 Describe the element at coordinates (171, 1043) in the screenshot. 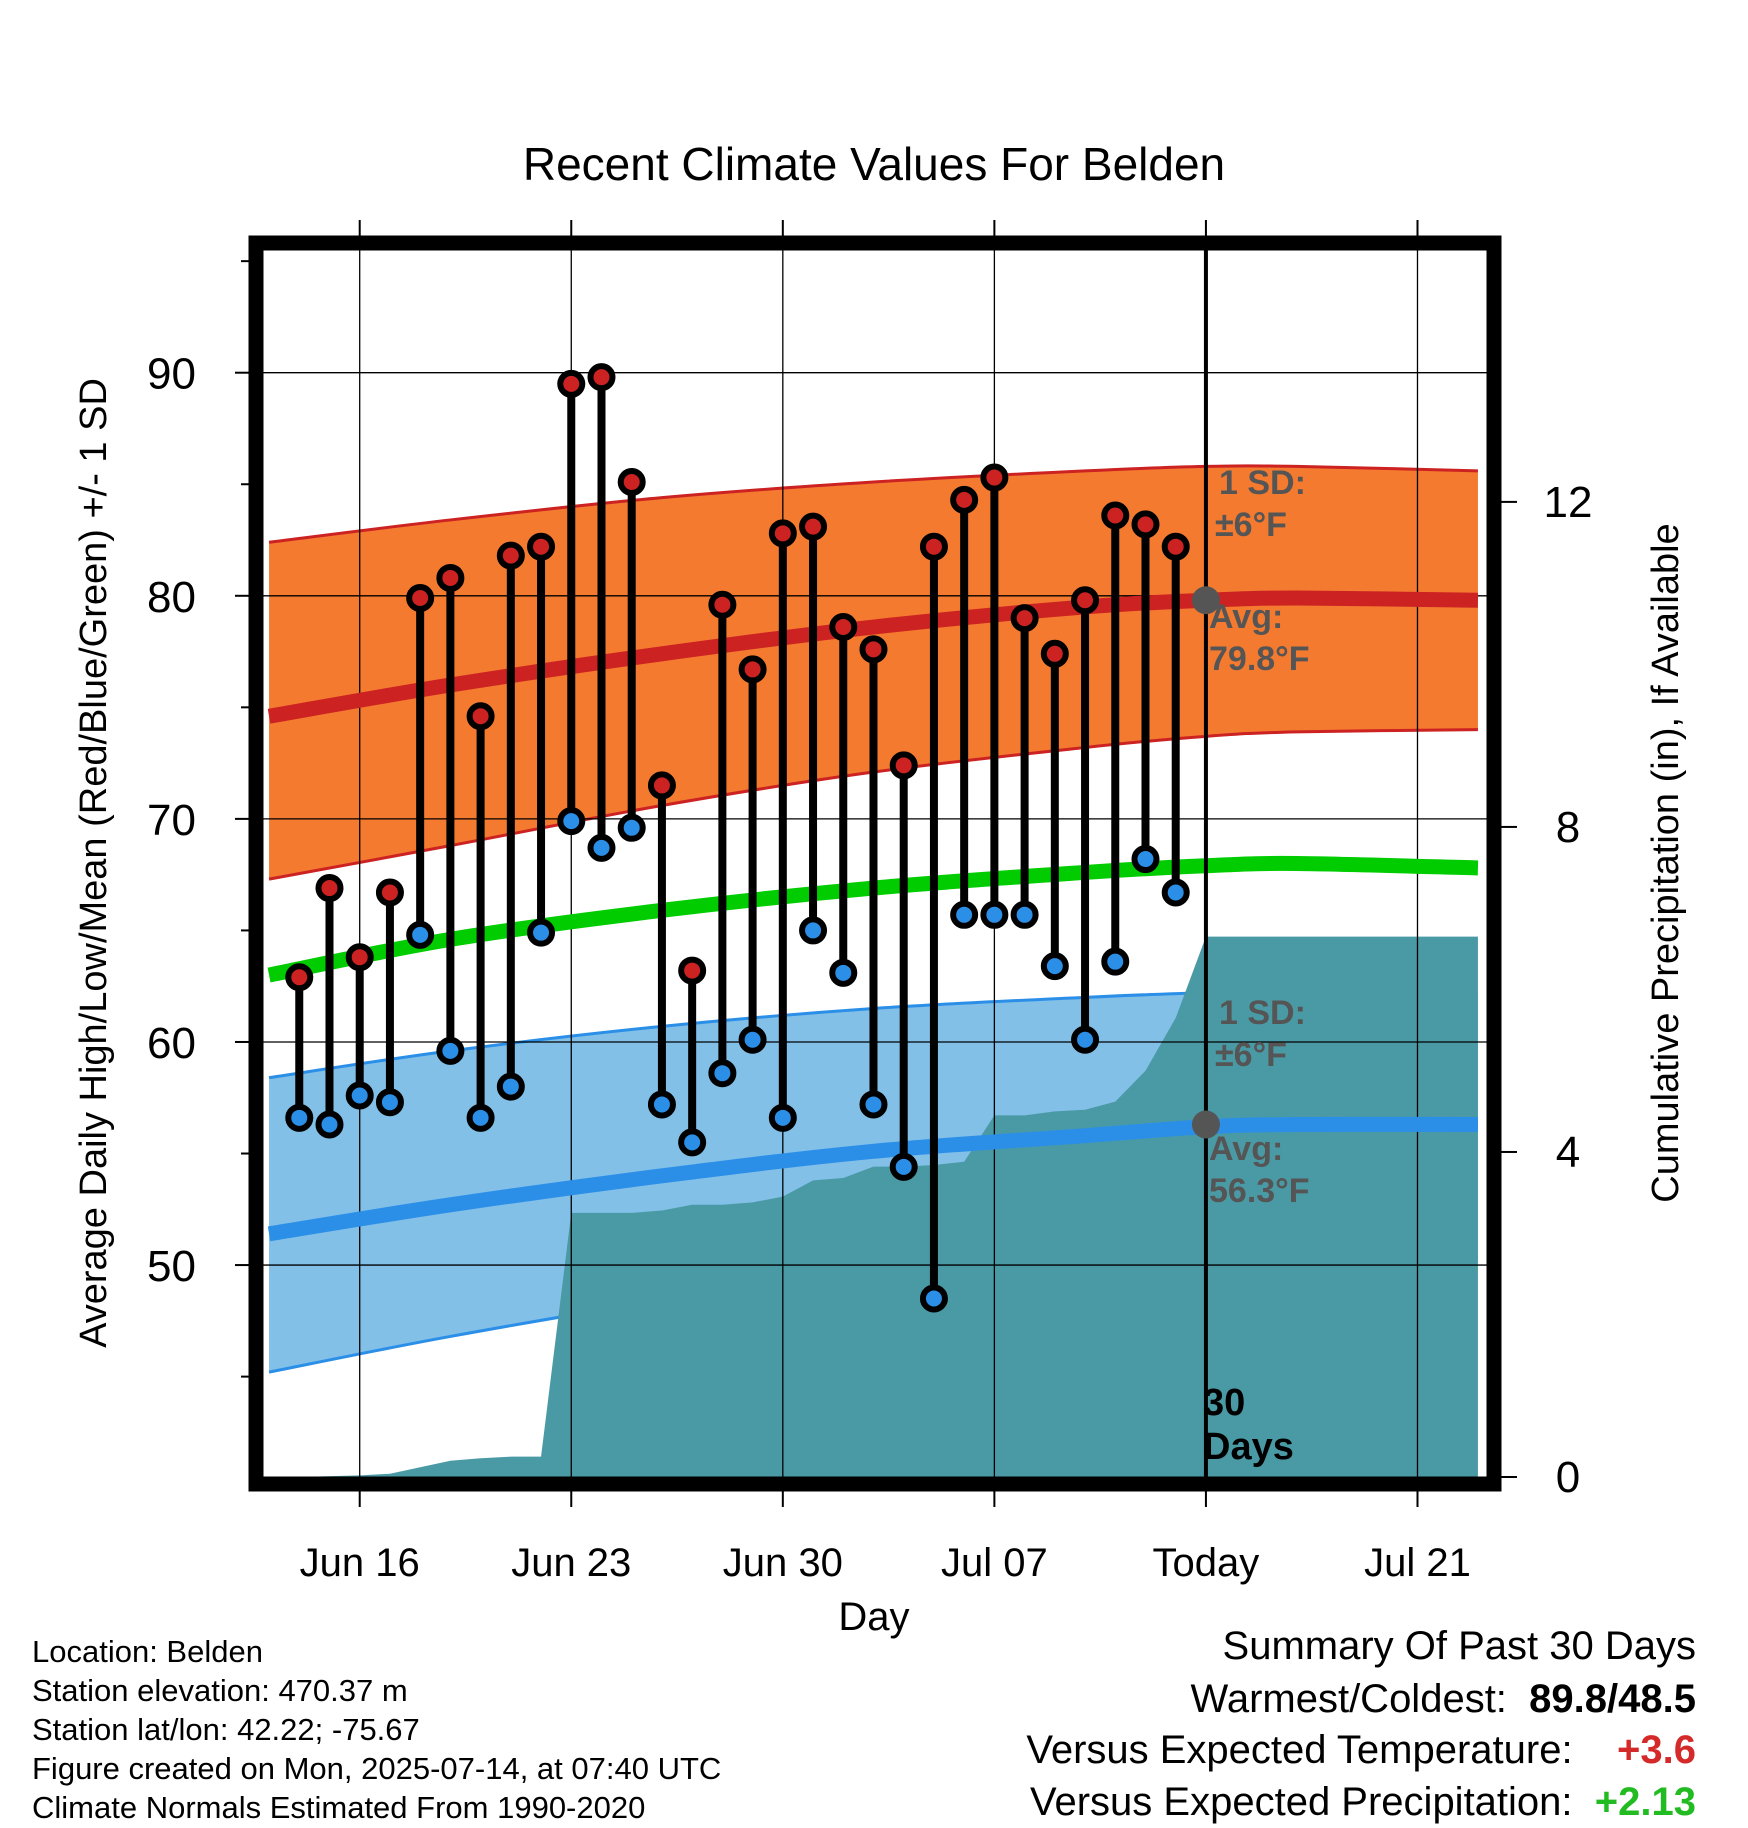

I see `y-tick-label: 60` at that location.